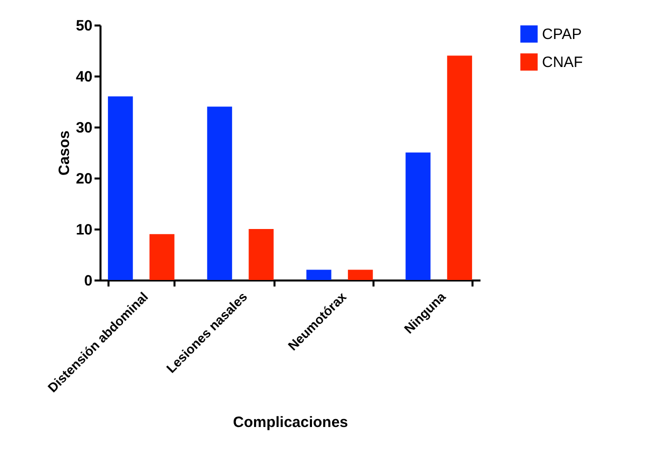 This screenshot has width=652, height=476. What do you see at coordinates (562, 34) in the screenshot?
I see `legend-label: CPAP` at bounding box center [562, 34].